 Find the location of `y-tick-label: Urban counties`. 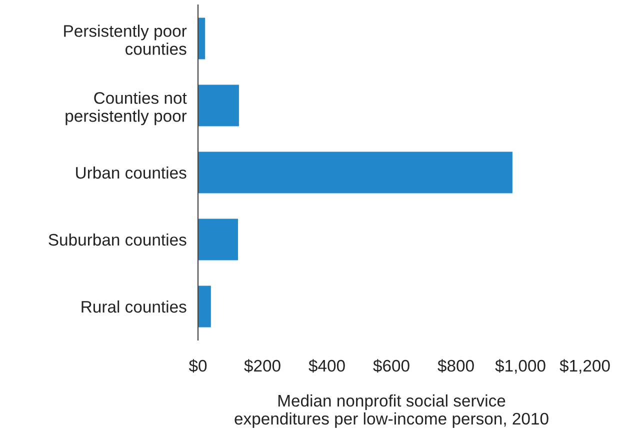

y-tick-label: Urban counties is located at coordinates (131, 172).